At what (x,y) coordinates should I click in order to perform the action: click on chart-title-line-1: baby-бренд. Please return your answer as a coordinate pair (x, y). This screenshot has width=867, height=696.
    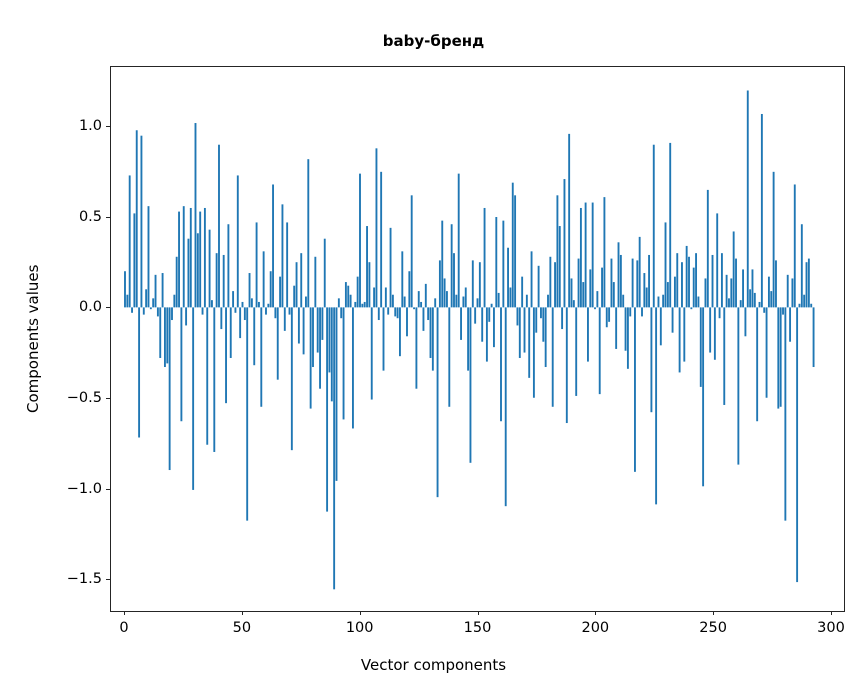
    Looking at the image, I should click on (433, 41).